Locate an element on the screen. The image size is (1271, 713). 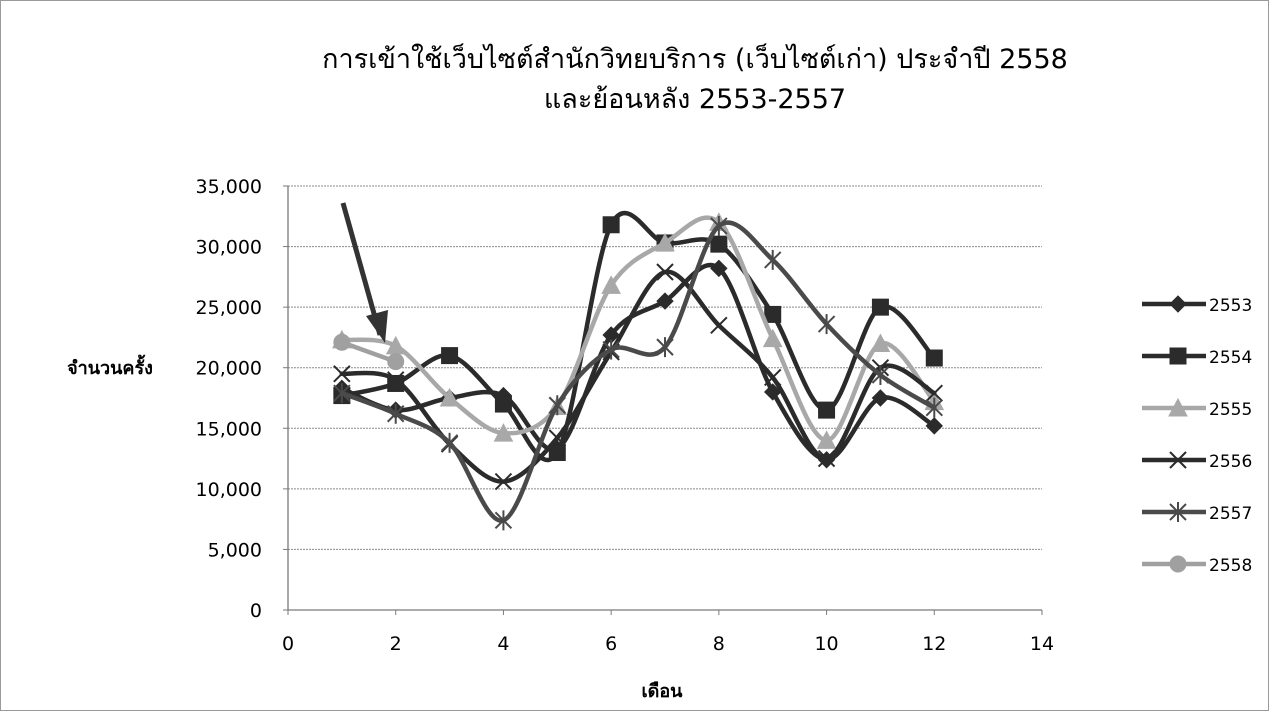
x-axis-label: เดือน is located at coordinates (663, 691).